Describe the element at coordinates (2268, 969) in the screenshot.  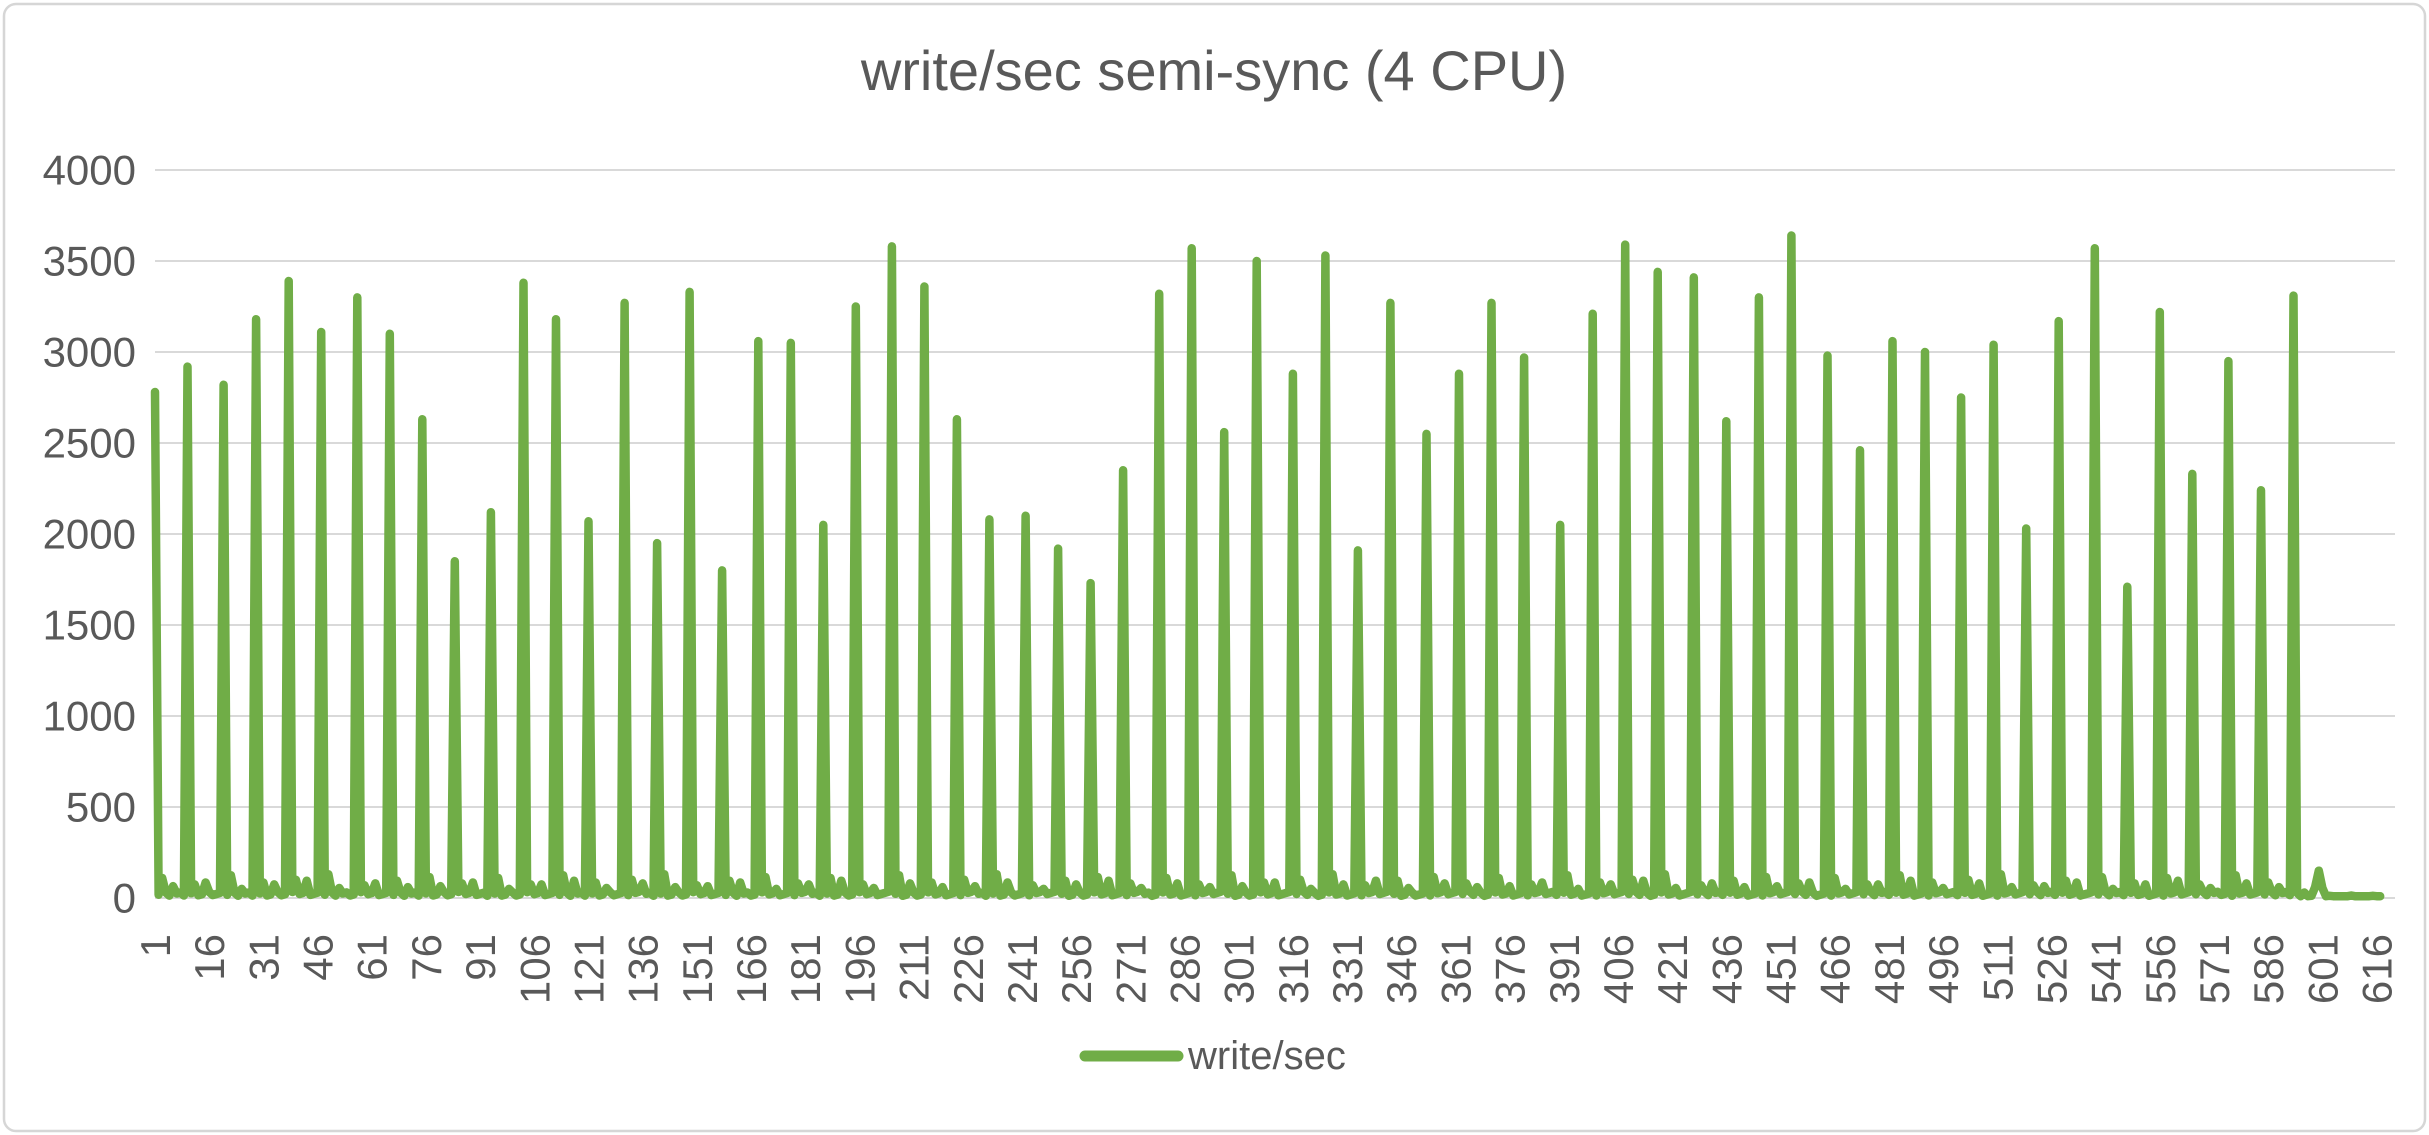
I see `x-tick-label: 586` at that location.